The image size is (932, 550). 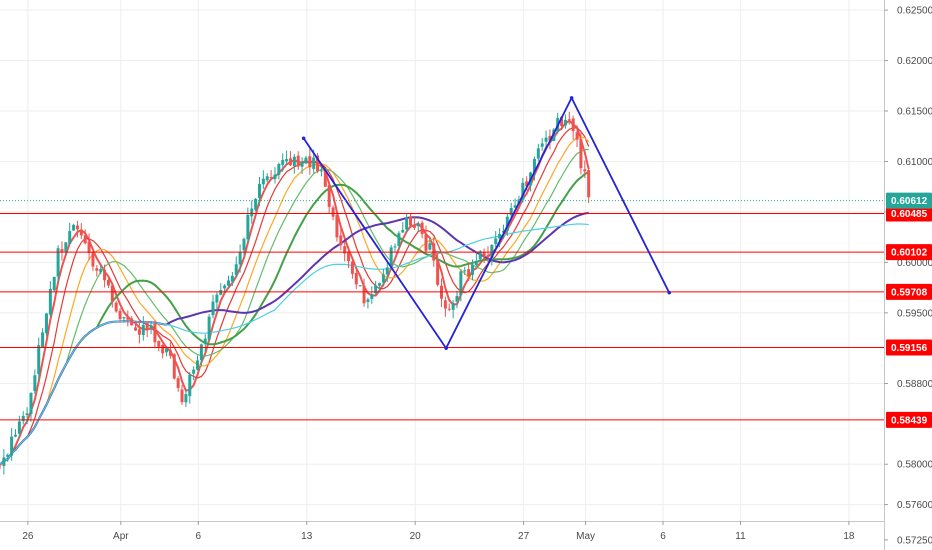 I want to click on time-tick-label: 18, so click(x=849, y=536).